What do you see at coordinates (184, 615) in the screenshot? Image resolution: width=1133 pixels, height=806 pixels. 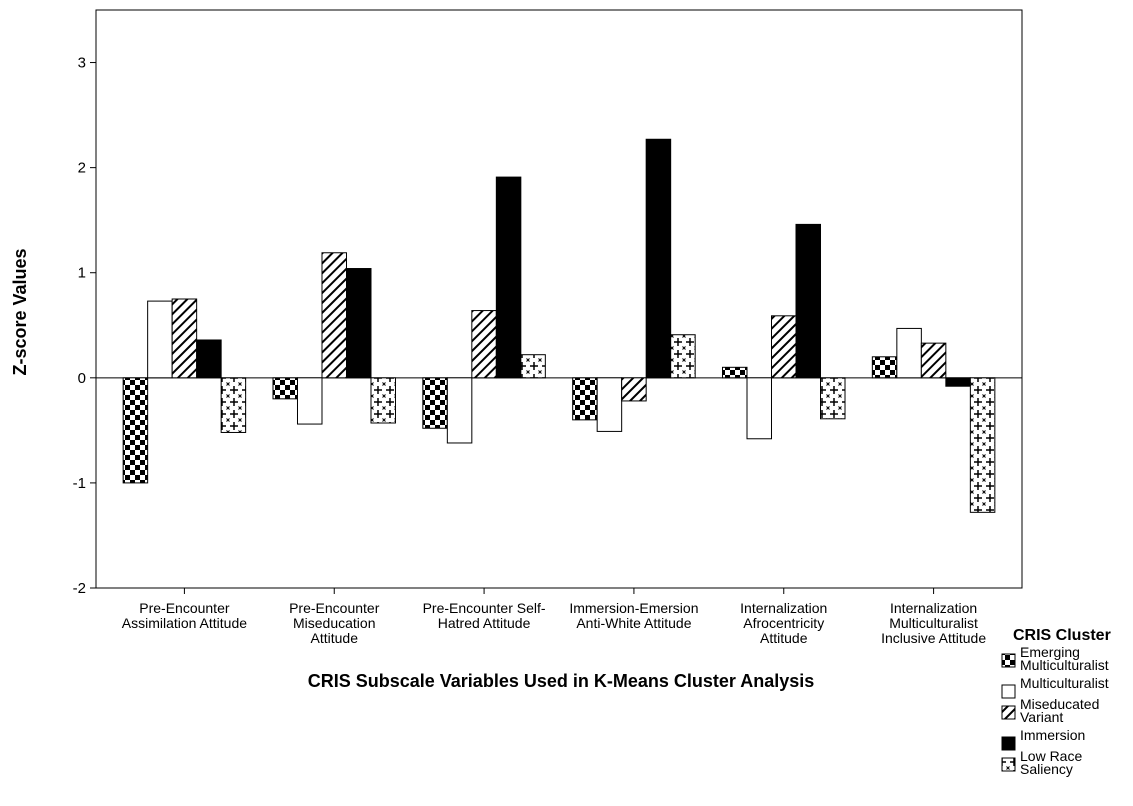 I see `x-tick-label: Pre-Encounter Assimilation Attitude` at bounding box center [184, 615].